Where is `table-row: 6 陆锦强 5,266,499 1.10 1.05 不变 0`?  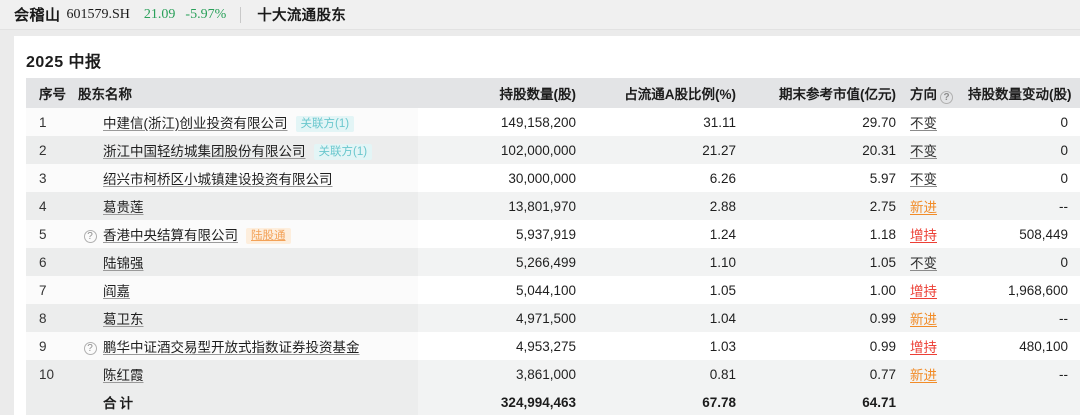
table-row: 6 陆锦强 5,266,499 1.10 1.05 不变 0 is located at coordinates (553, 262).